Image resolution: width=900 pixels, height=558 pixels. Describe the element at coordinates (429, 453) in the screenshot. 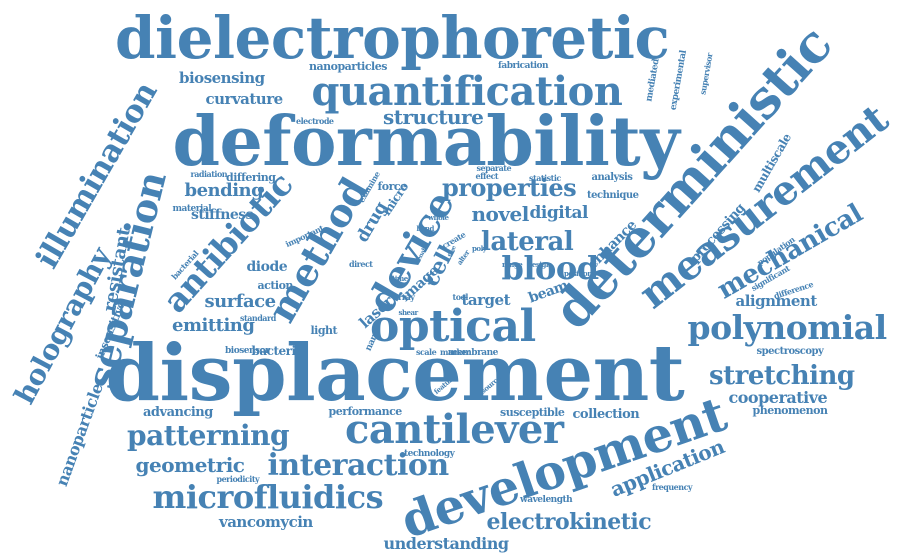

I see `word-technology: technology` at that location.